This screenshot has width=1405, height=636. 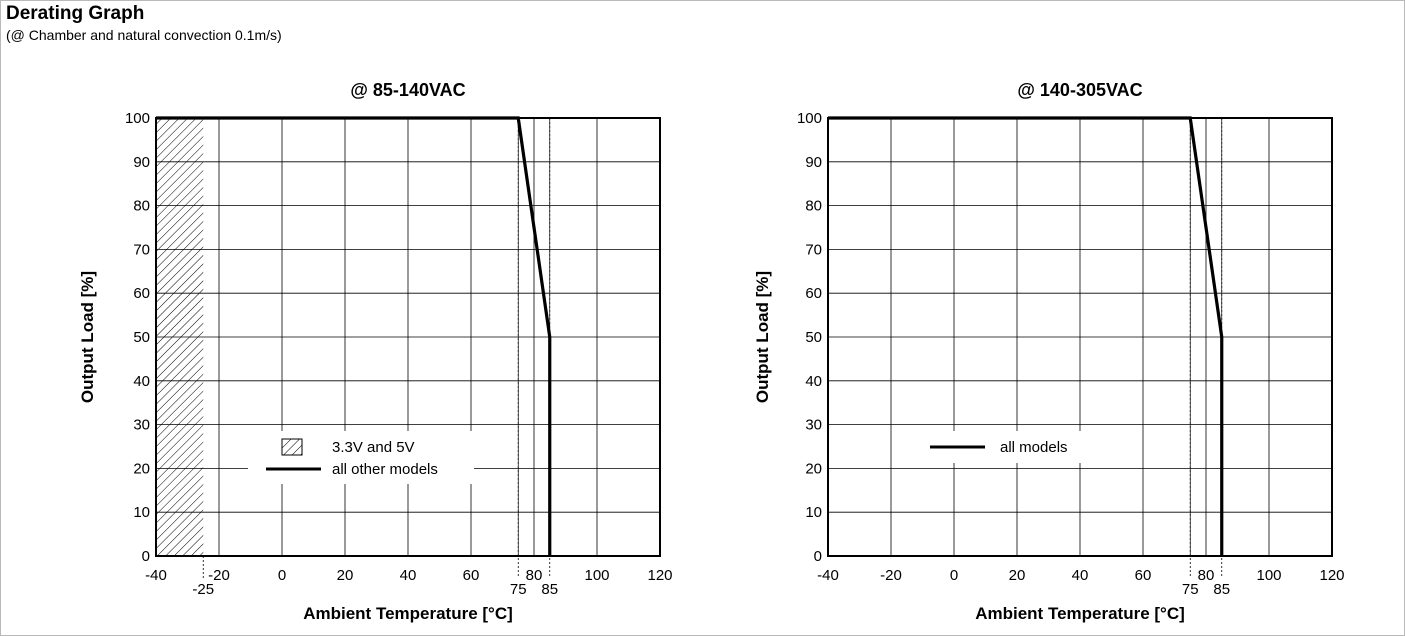 I want to click on chart-title: @ 140-305VAC, so click(x=1079, y=90).